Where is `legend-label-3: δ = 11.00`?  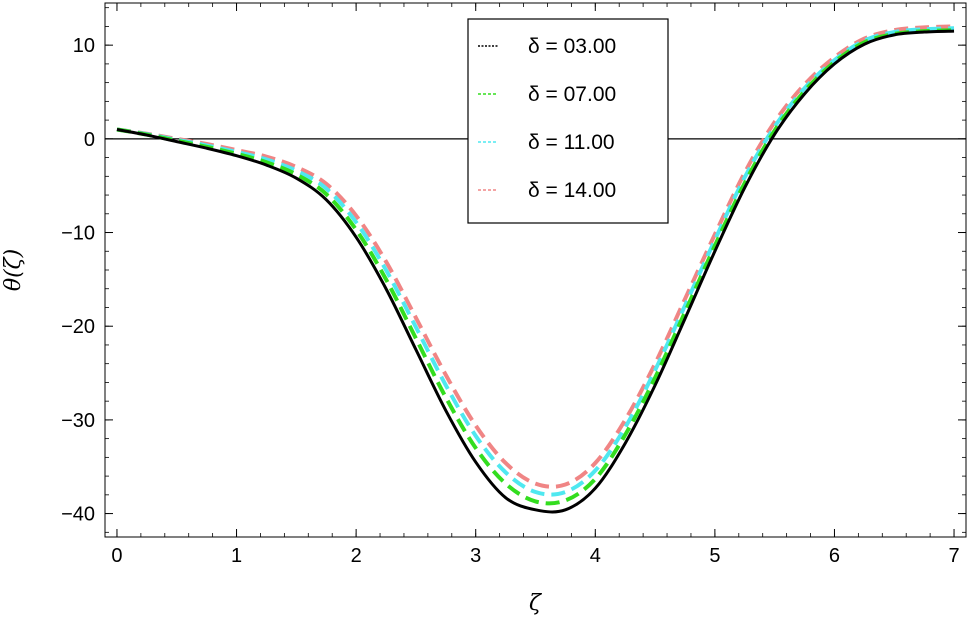 legend-label-3: δ = 11.00 is located at coordinates (571, 142).